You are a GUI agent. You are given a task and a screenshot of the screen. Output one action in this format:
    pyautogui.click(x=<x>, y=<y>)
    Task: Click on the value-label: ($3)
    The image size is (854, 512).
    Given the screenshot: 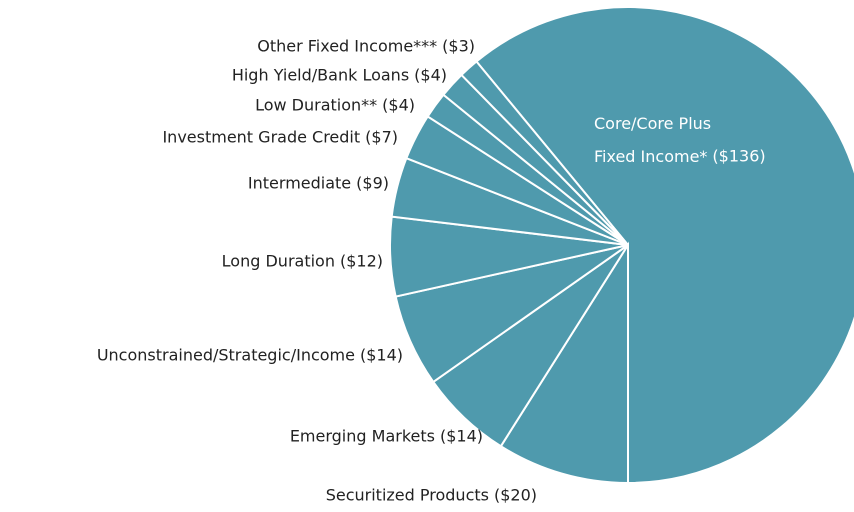 What is the action you would take?
    pyautogui.click(x=458, y=46)
    